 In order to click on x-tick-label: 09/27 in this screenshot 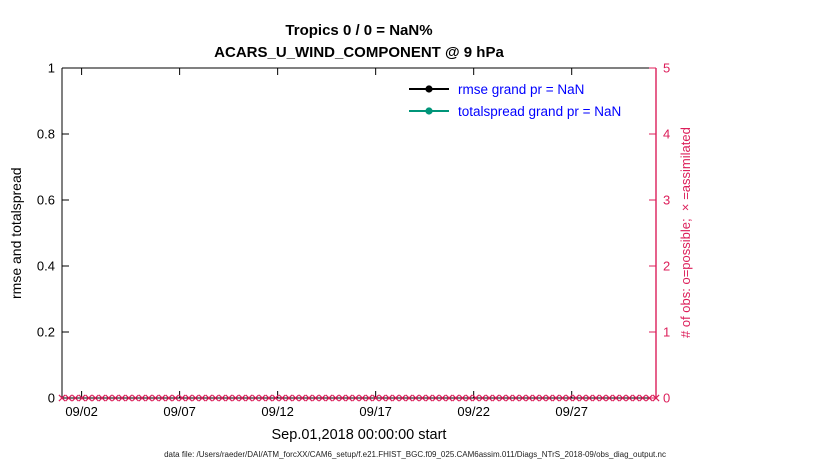, I will do `click(571, 411)`.